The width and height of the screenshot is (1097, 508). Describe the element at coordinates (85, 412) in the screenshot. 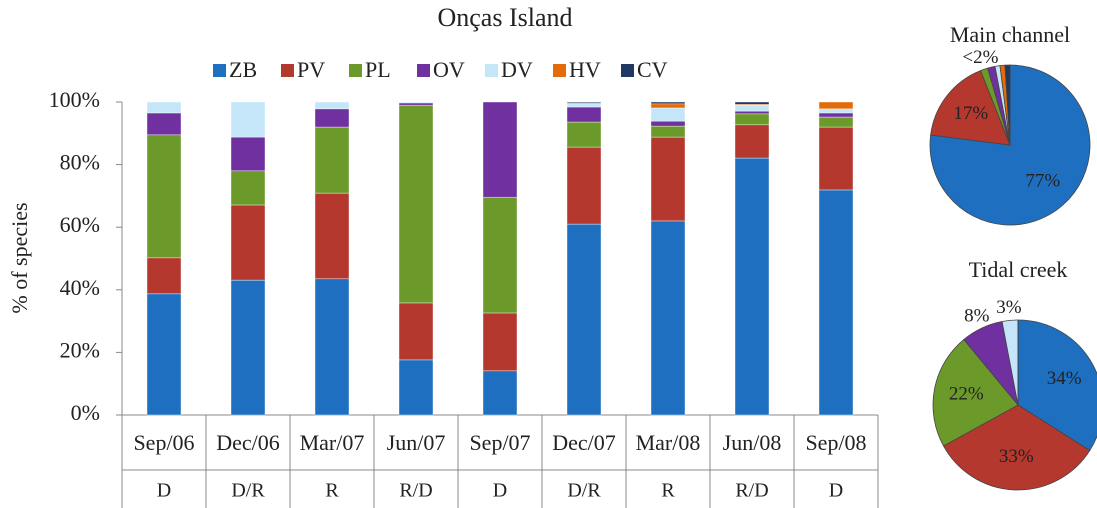

I see `y-tick-label: 0%` at that location.